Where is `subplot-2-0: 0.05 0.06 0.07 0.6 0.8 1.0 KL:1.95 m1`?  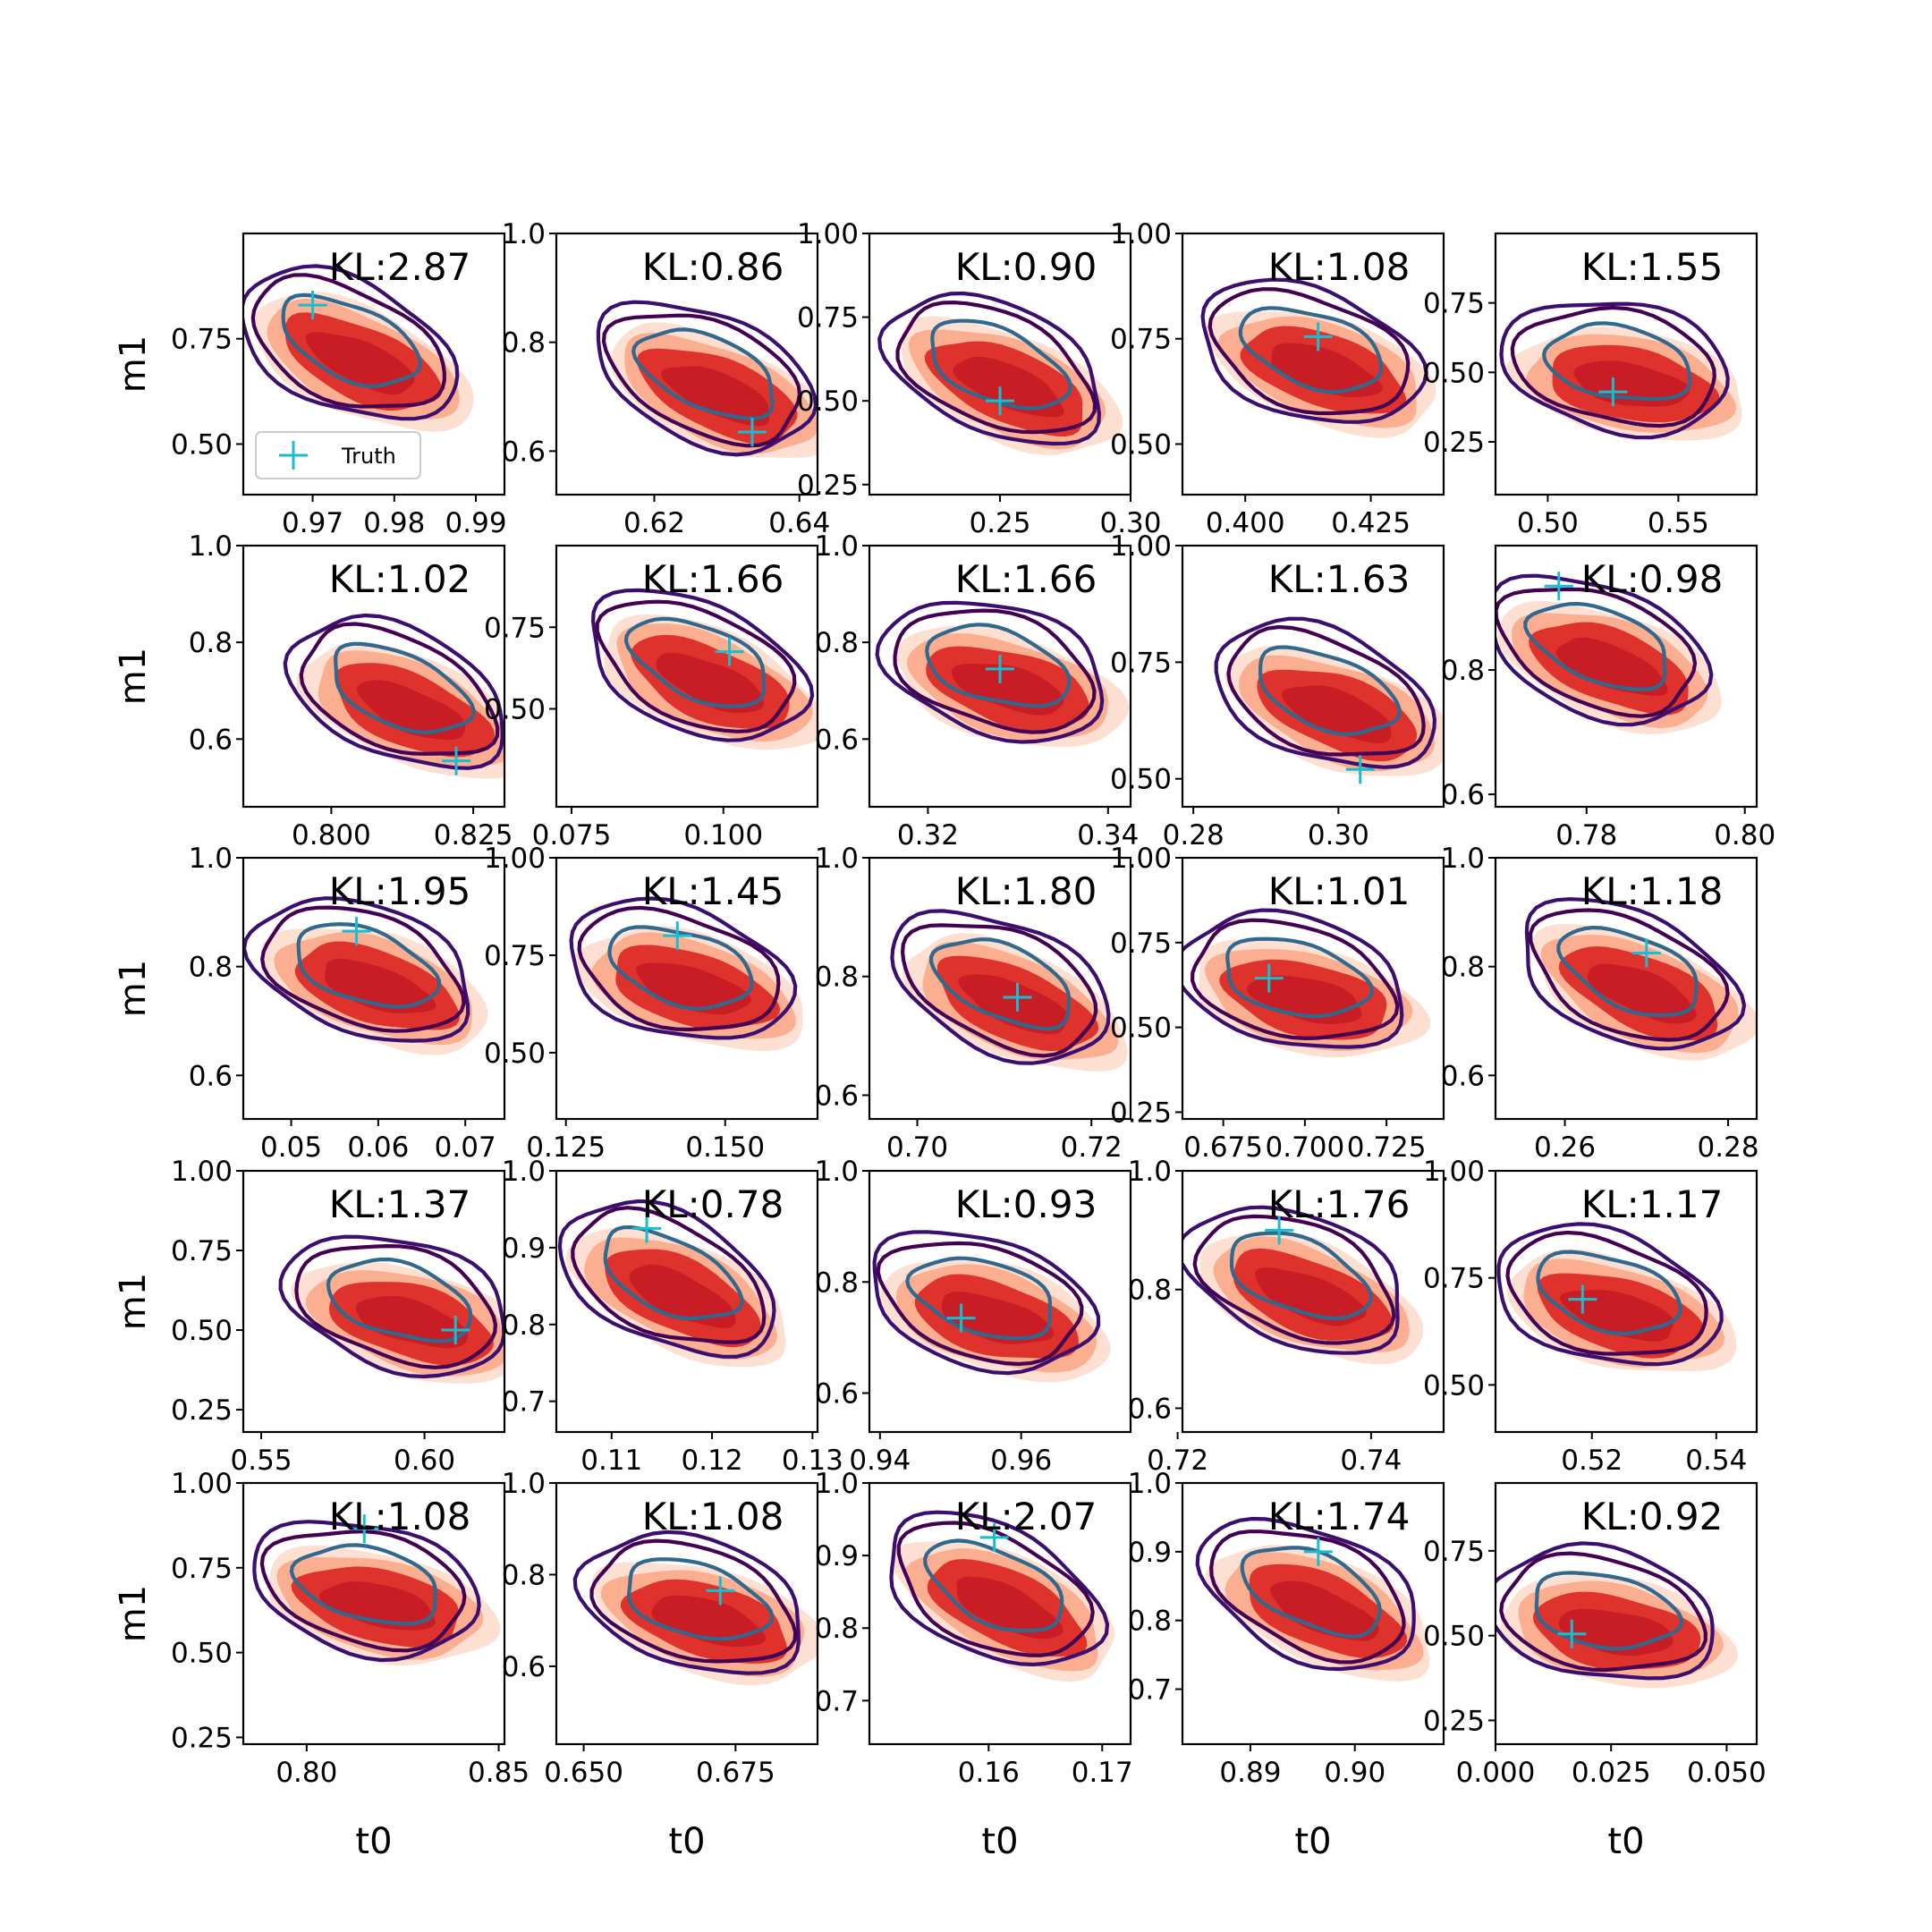 subplot-2-0: 0.05 0.06 0.07 0.6 0.8 1.0 KL:1.95 m1 is located at coordinates (309, 1003).